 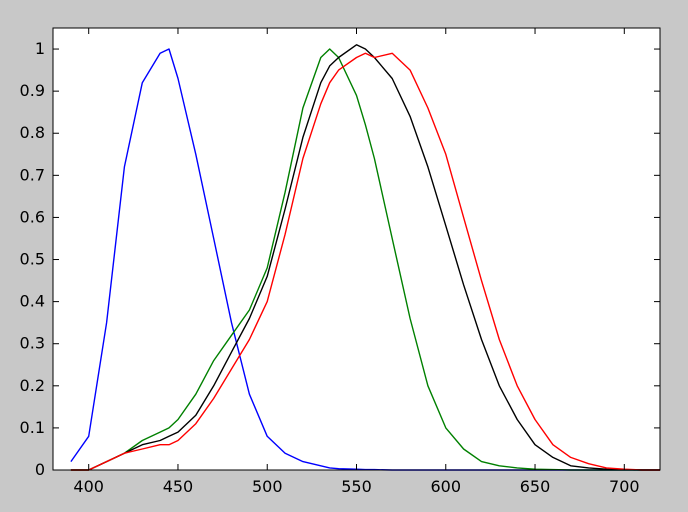 I want to click on x-tick-label: 550, so click(x=356, y=486).